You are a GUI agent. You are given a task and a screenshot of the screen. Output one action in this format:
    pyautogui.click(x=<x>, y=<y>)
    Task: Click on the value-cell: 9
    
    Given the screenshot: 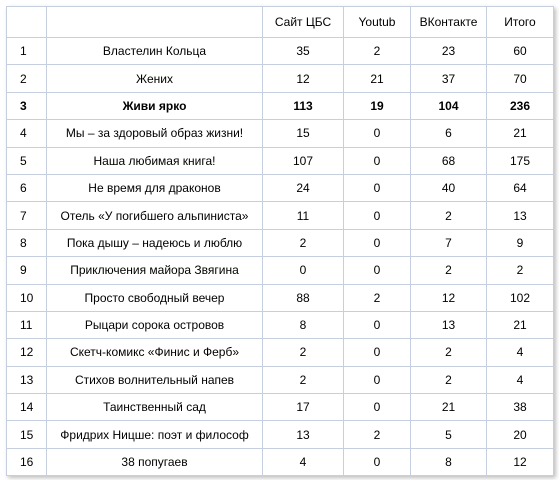 What is the action you would take?
    pyautogui.click(x=520, y=243)
    